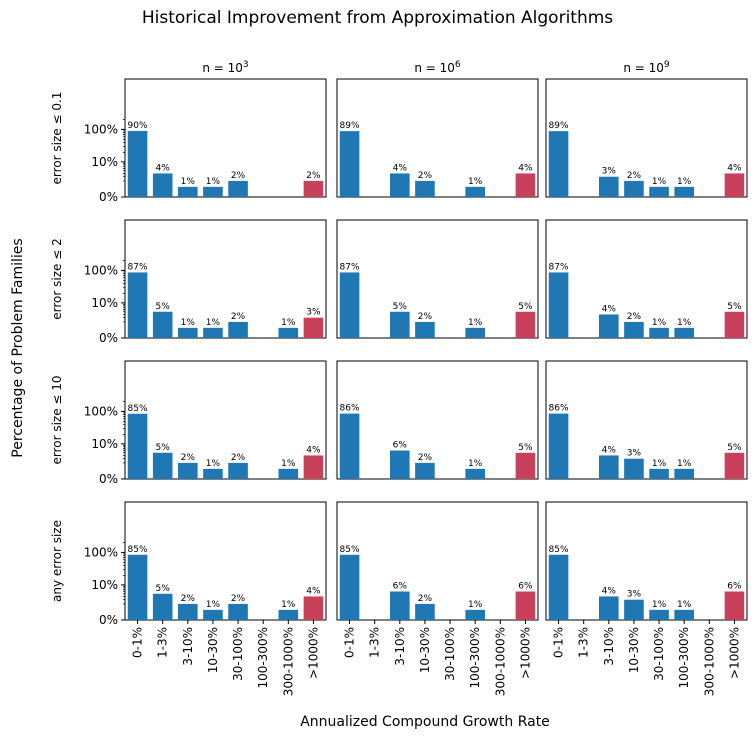 Image resolution: width=755 pixels, height=745 pixels. Describe the element at coordinates (138, 267) in the screenshot. I see `bar-value-label: 87%` at that location.